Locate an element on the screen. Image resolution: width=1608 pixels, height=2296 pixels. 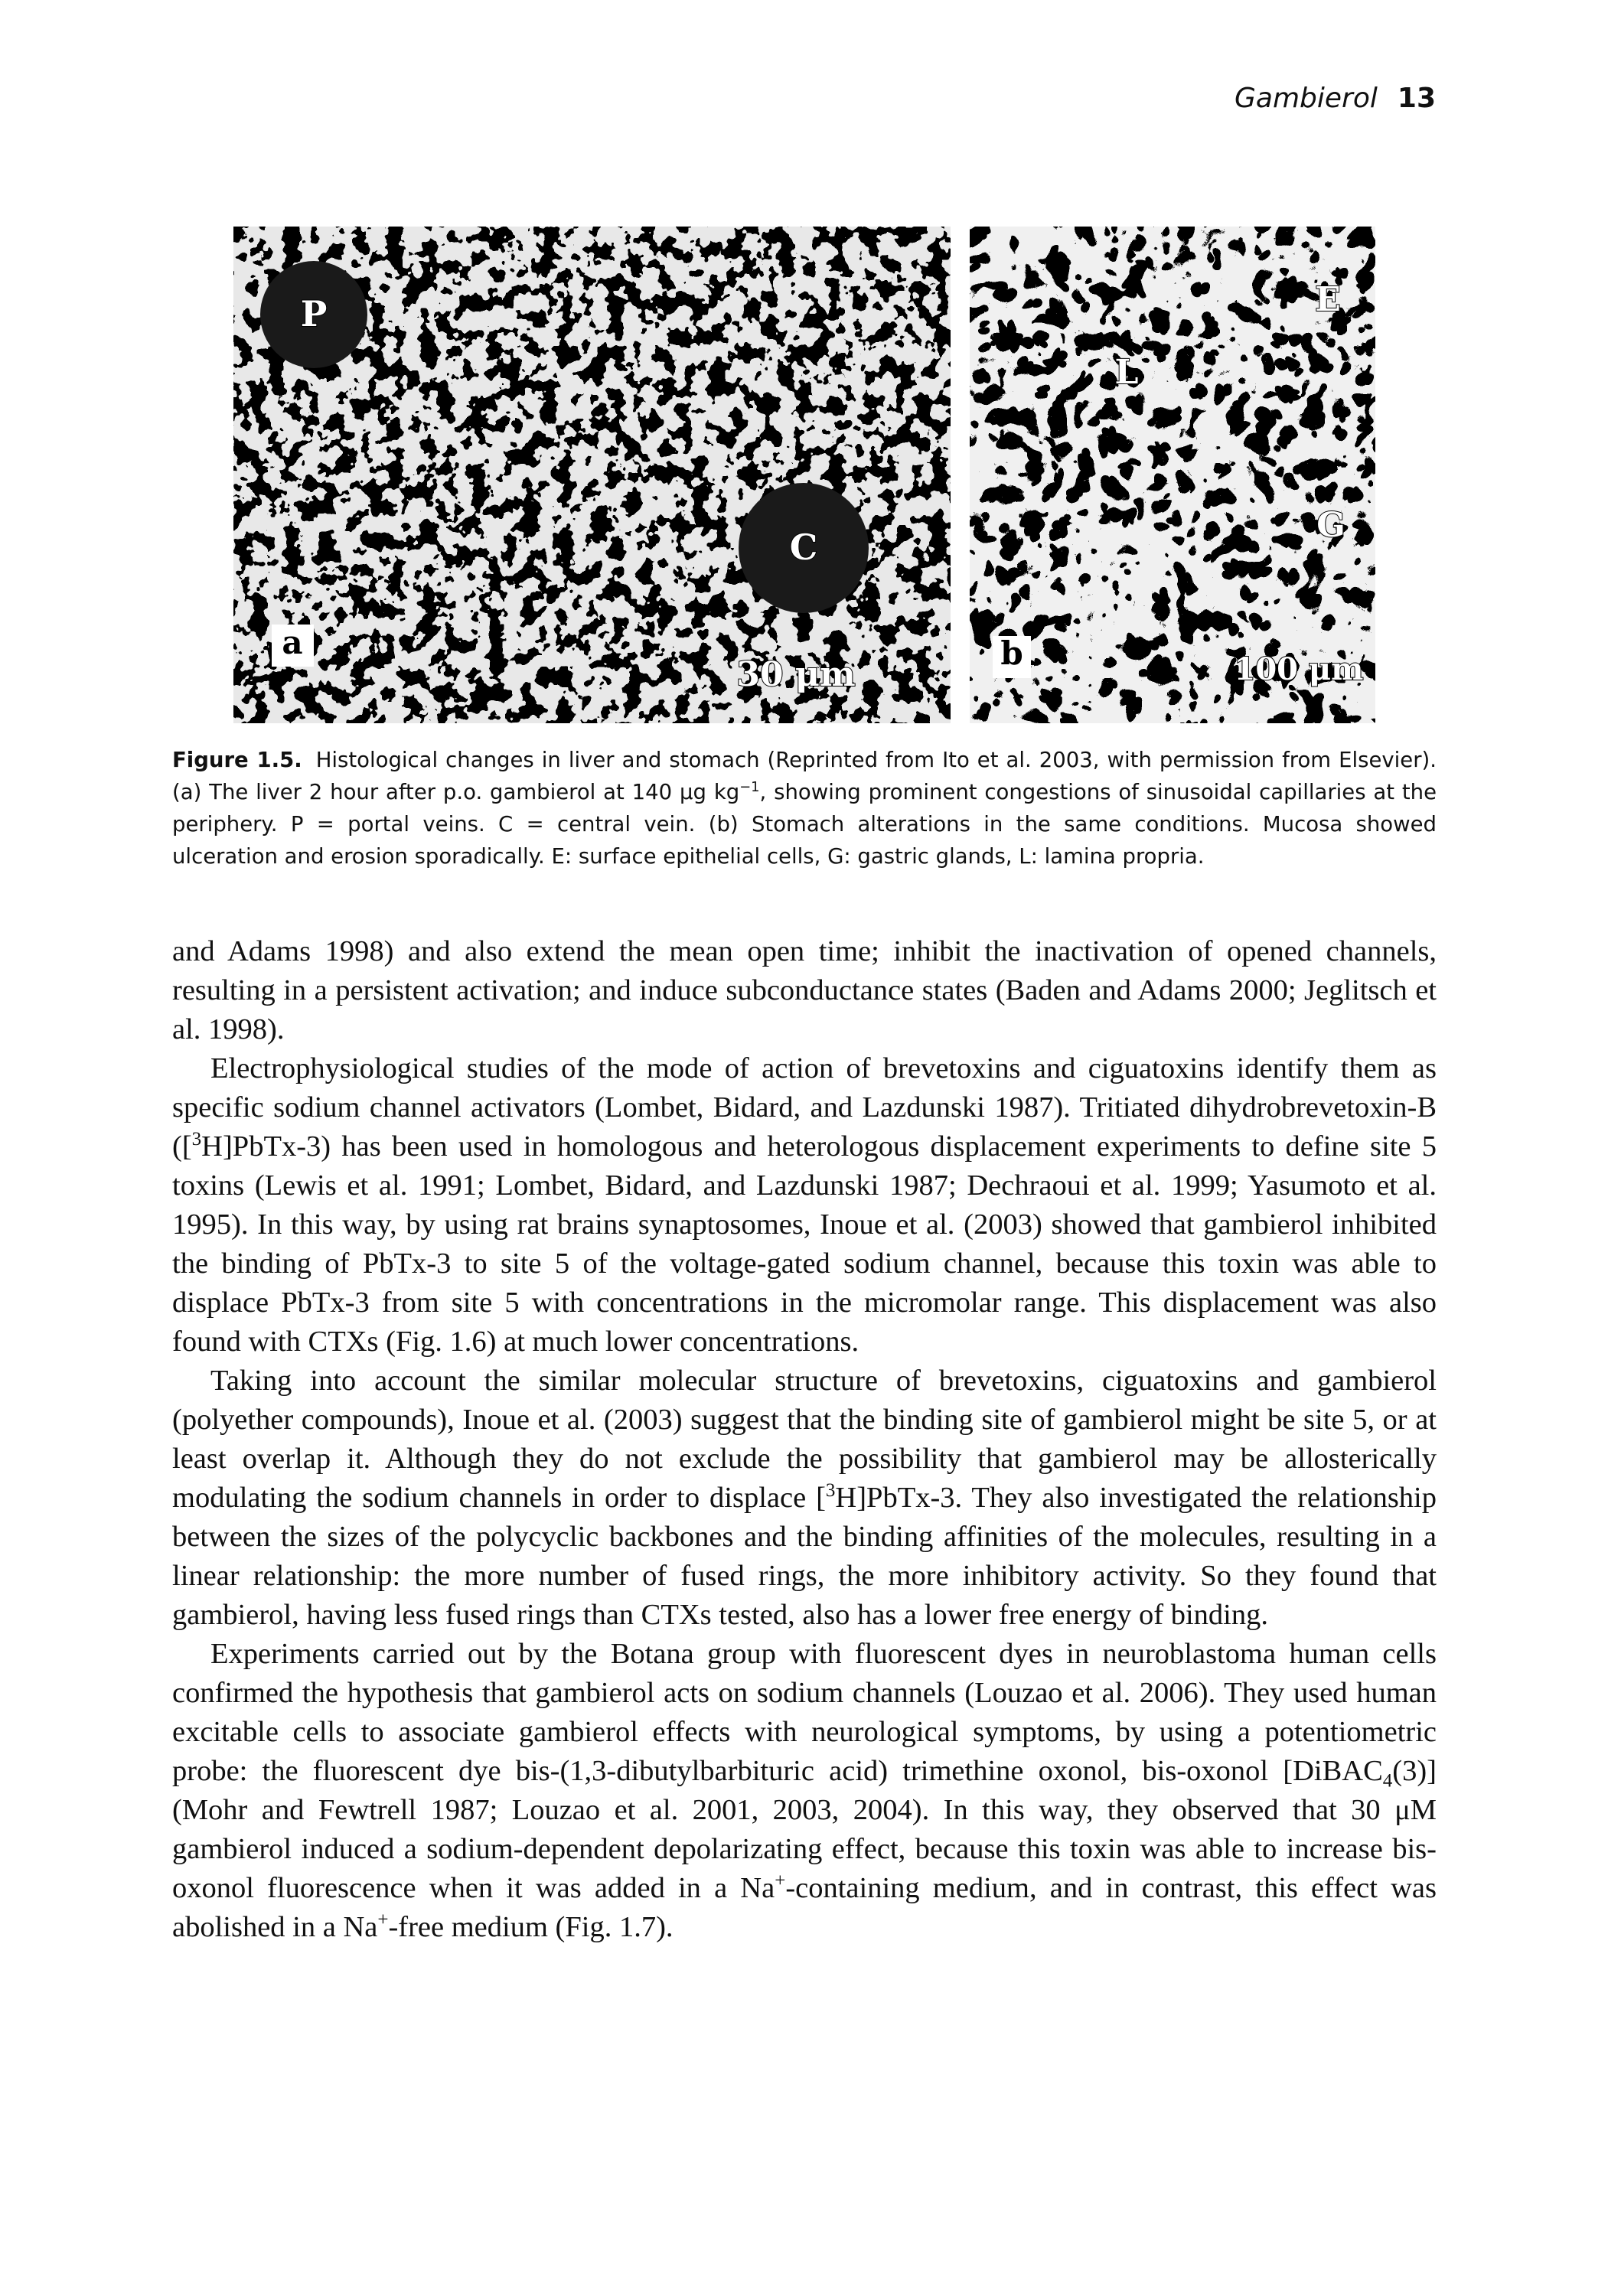
text-run: -free medium (Fig. 1.7). is located at coordinates (531, 1927).